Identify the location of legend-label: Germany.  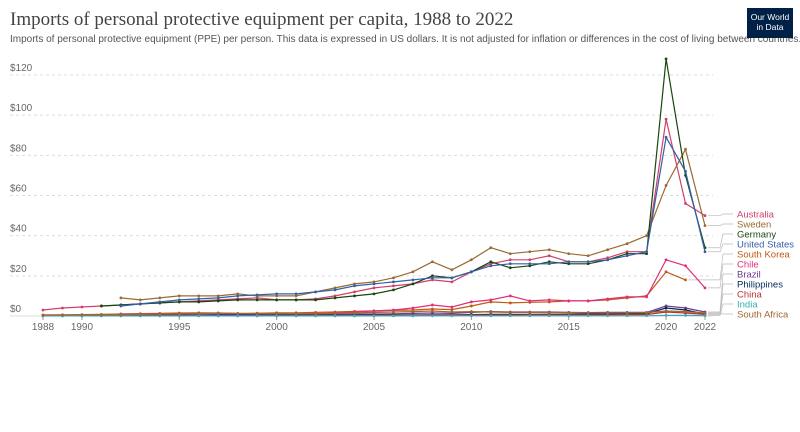
(756, 235).